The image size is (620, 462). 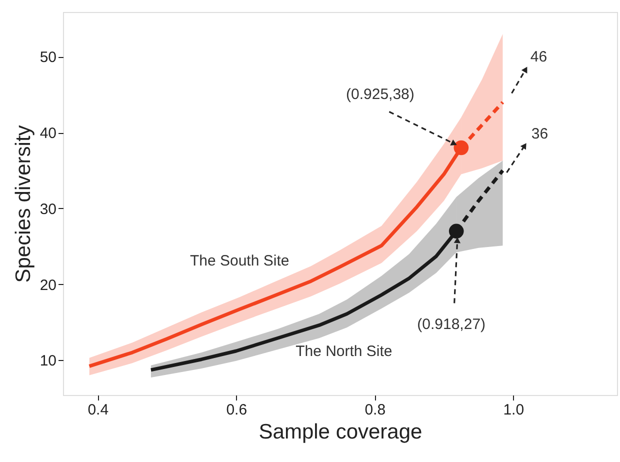 What do you see at coordinates (513, 410) in the screenshot?
I see `x-tick-label: 1.0` at bounding box center [513, 410].